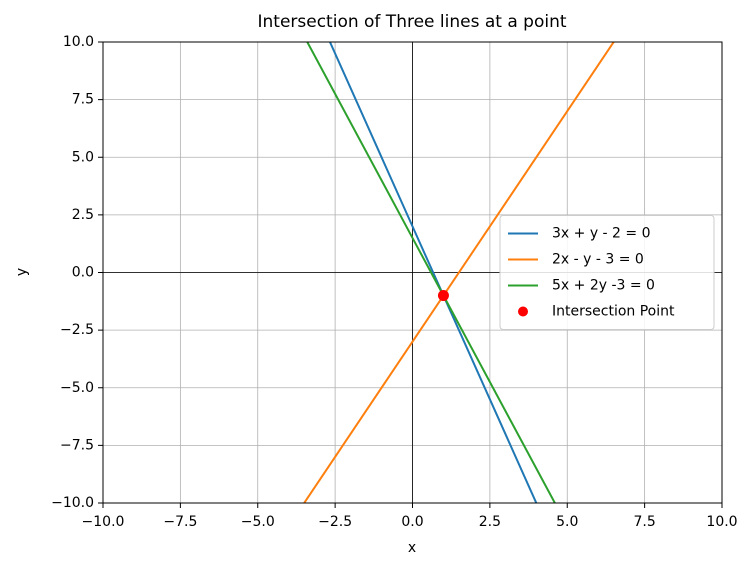 The image size is (752, 567). Describe the element at coordinates (412, 522) in the screenshot. I see `x-tick-label: 0.0` at that location.